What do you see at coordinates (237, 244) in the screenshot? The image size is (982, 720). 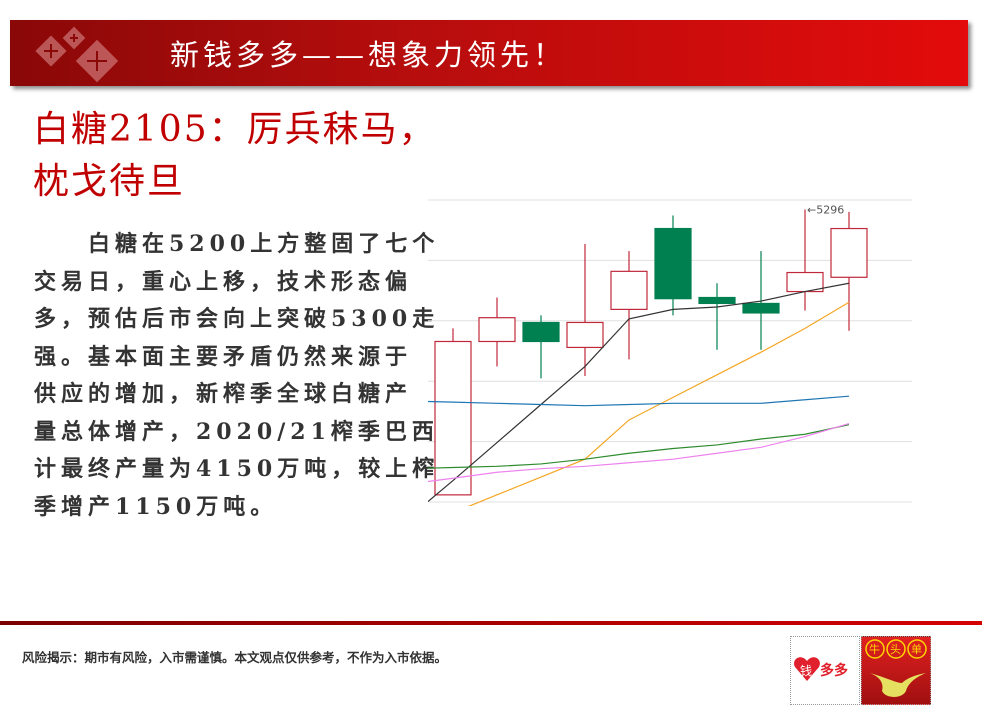 I see `body-line: 白糖在5200上方整固了七个` at bounding box center [237, 244].